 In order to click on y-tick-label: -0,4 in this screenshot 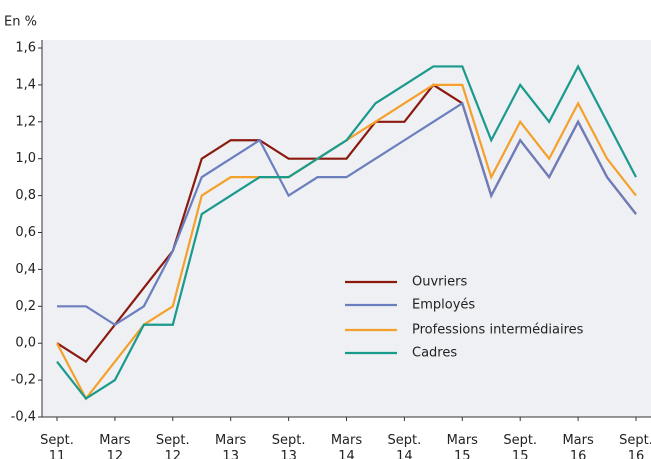, I will do `click(23, 417)`.